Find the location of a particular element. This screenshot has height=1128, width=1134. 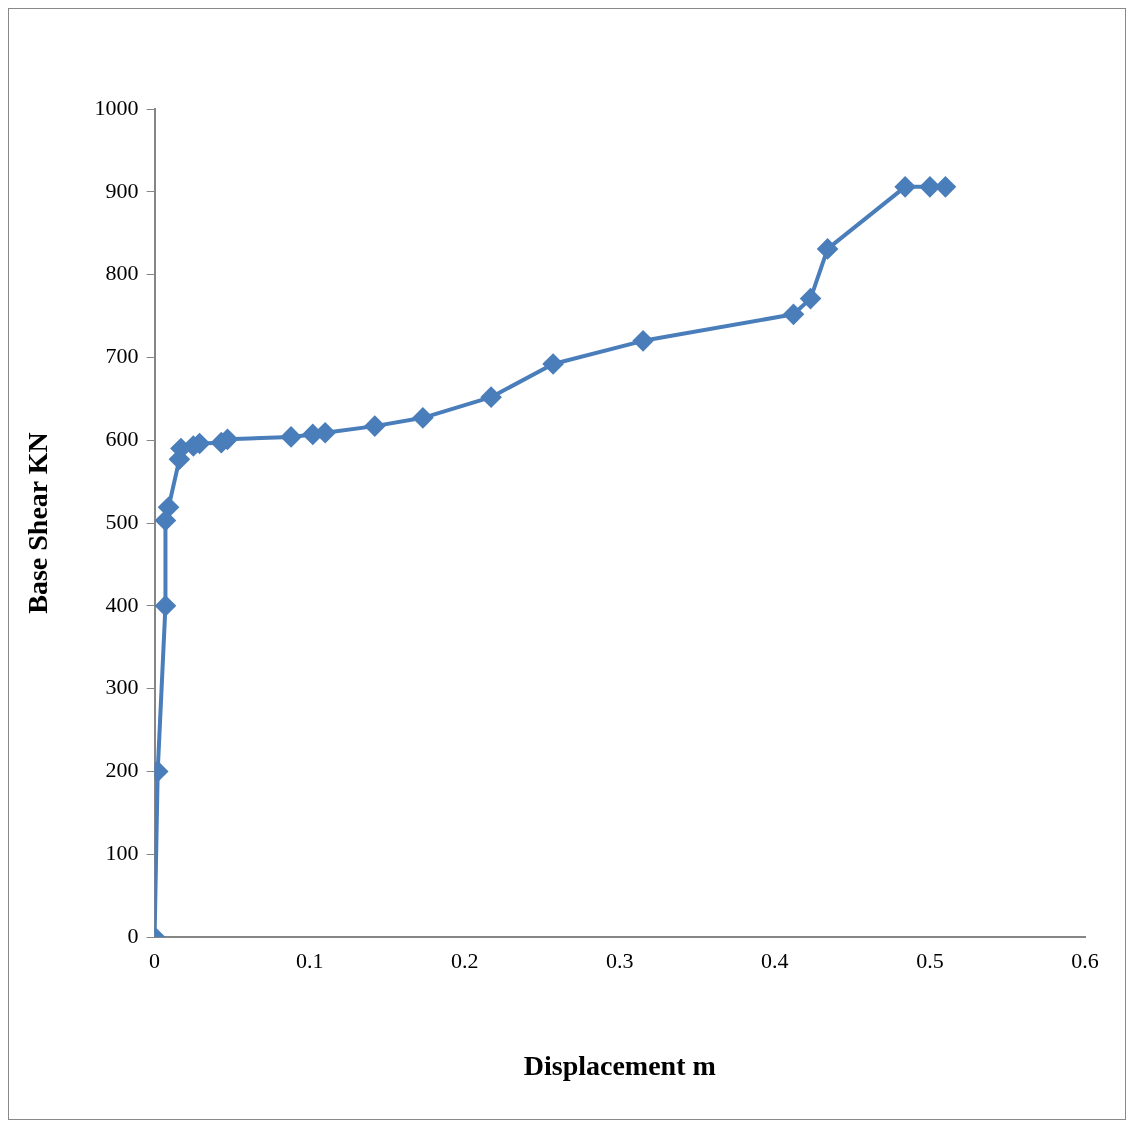

y-tick-label: 1000 is located at coordinates (116, 107).